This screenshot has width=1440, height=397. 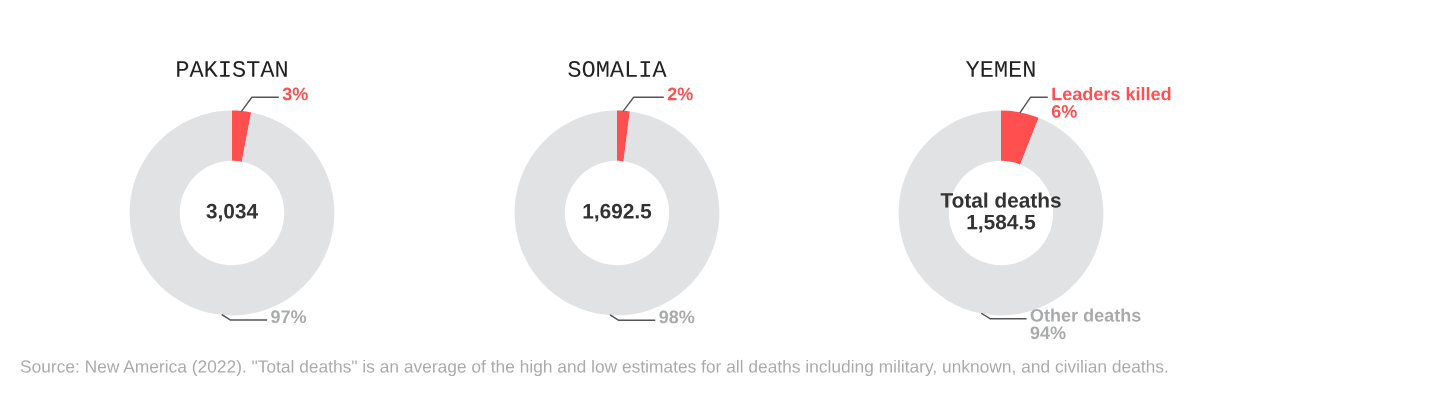 I want to click on source-note: Source: New America (2022). "Total deaths" is an average of the high and low estimates for all deaths including military, unknown, and civilian deaths., so click(x=594, y=368).